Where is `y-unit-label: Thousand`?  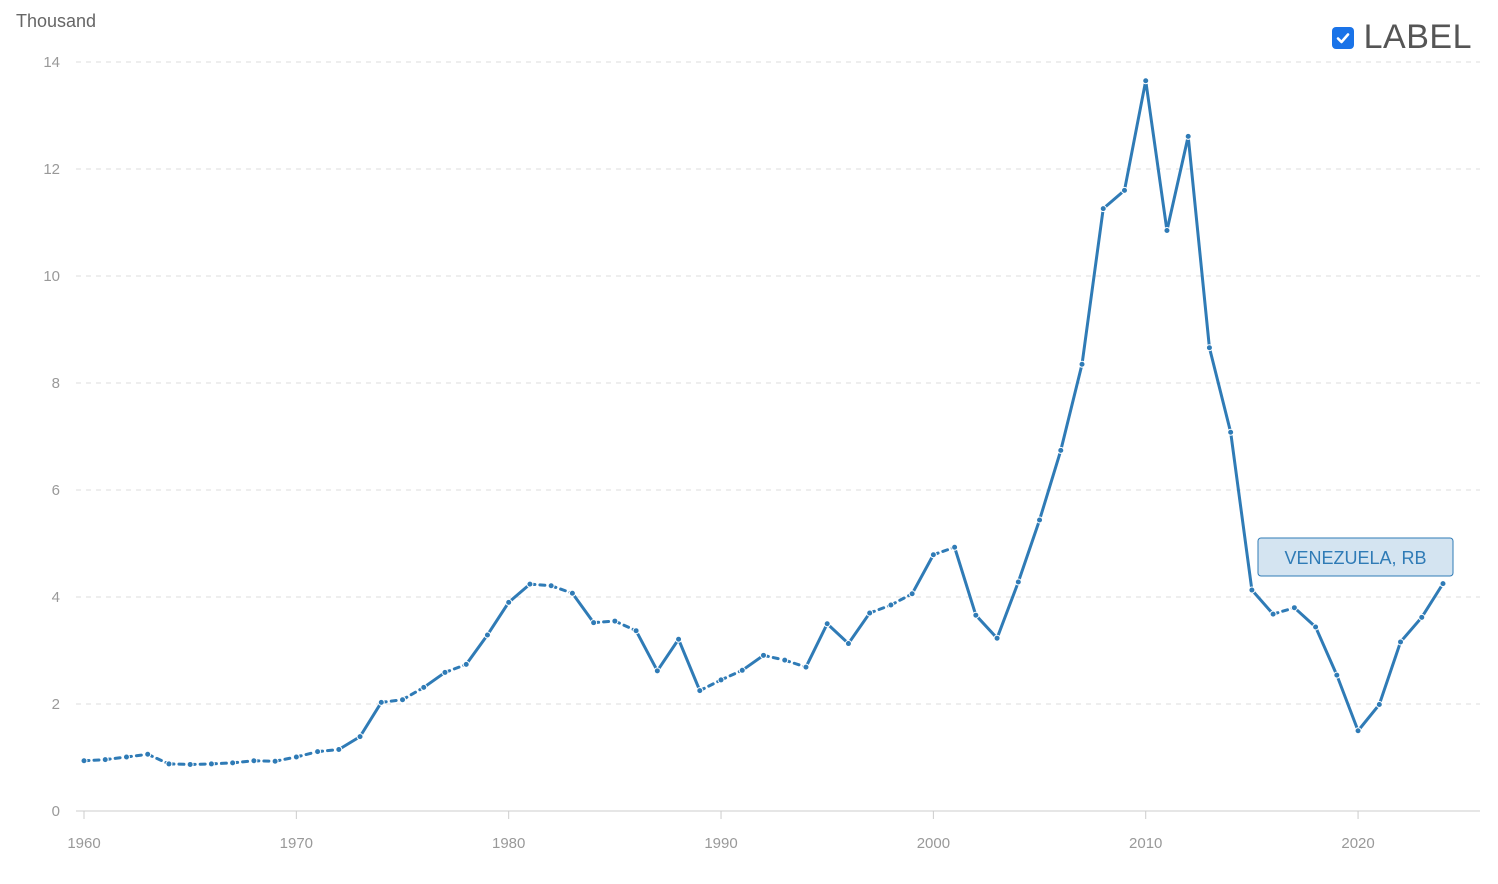
y-unit-label: Thousand is located at coordinates (56, 21).